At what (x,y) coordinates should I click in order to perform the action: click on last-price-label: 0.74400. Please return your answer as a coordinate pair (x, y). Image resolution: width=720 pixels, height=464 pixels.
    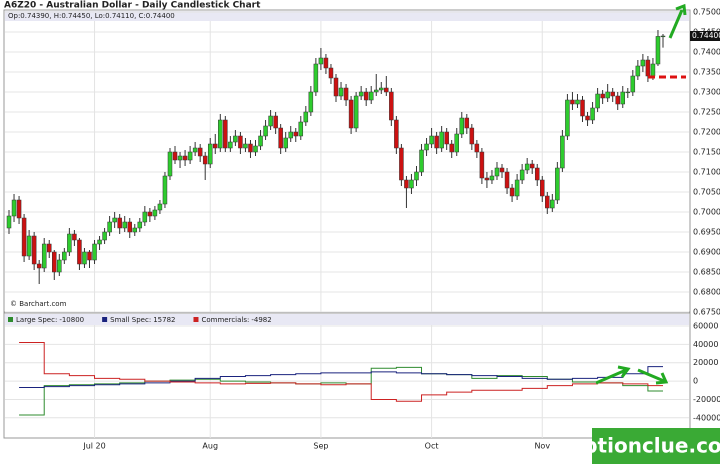
    Looking at the image, I should click on (706, 35).